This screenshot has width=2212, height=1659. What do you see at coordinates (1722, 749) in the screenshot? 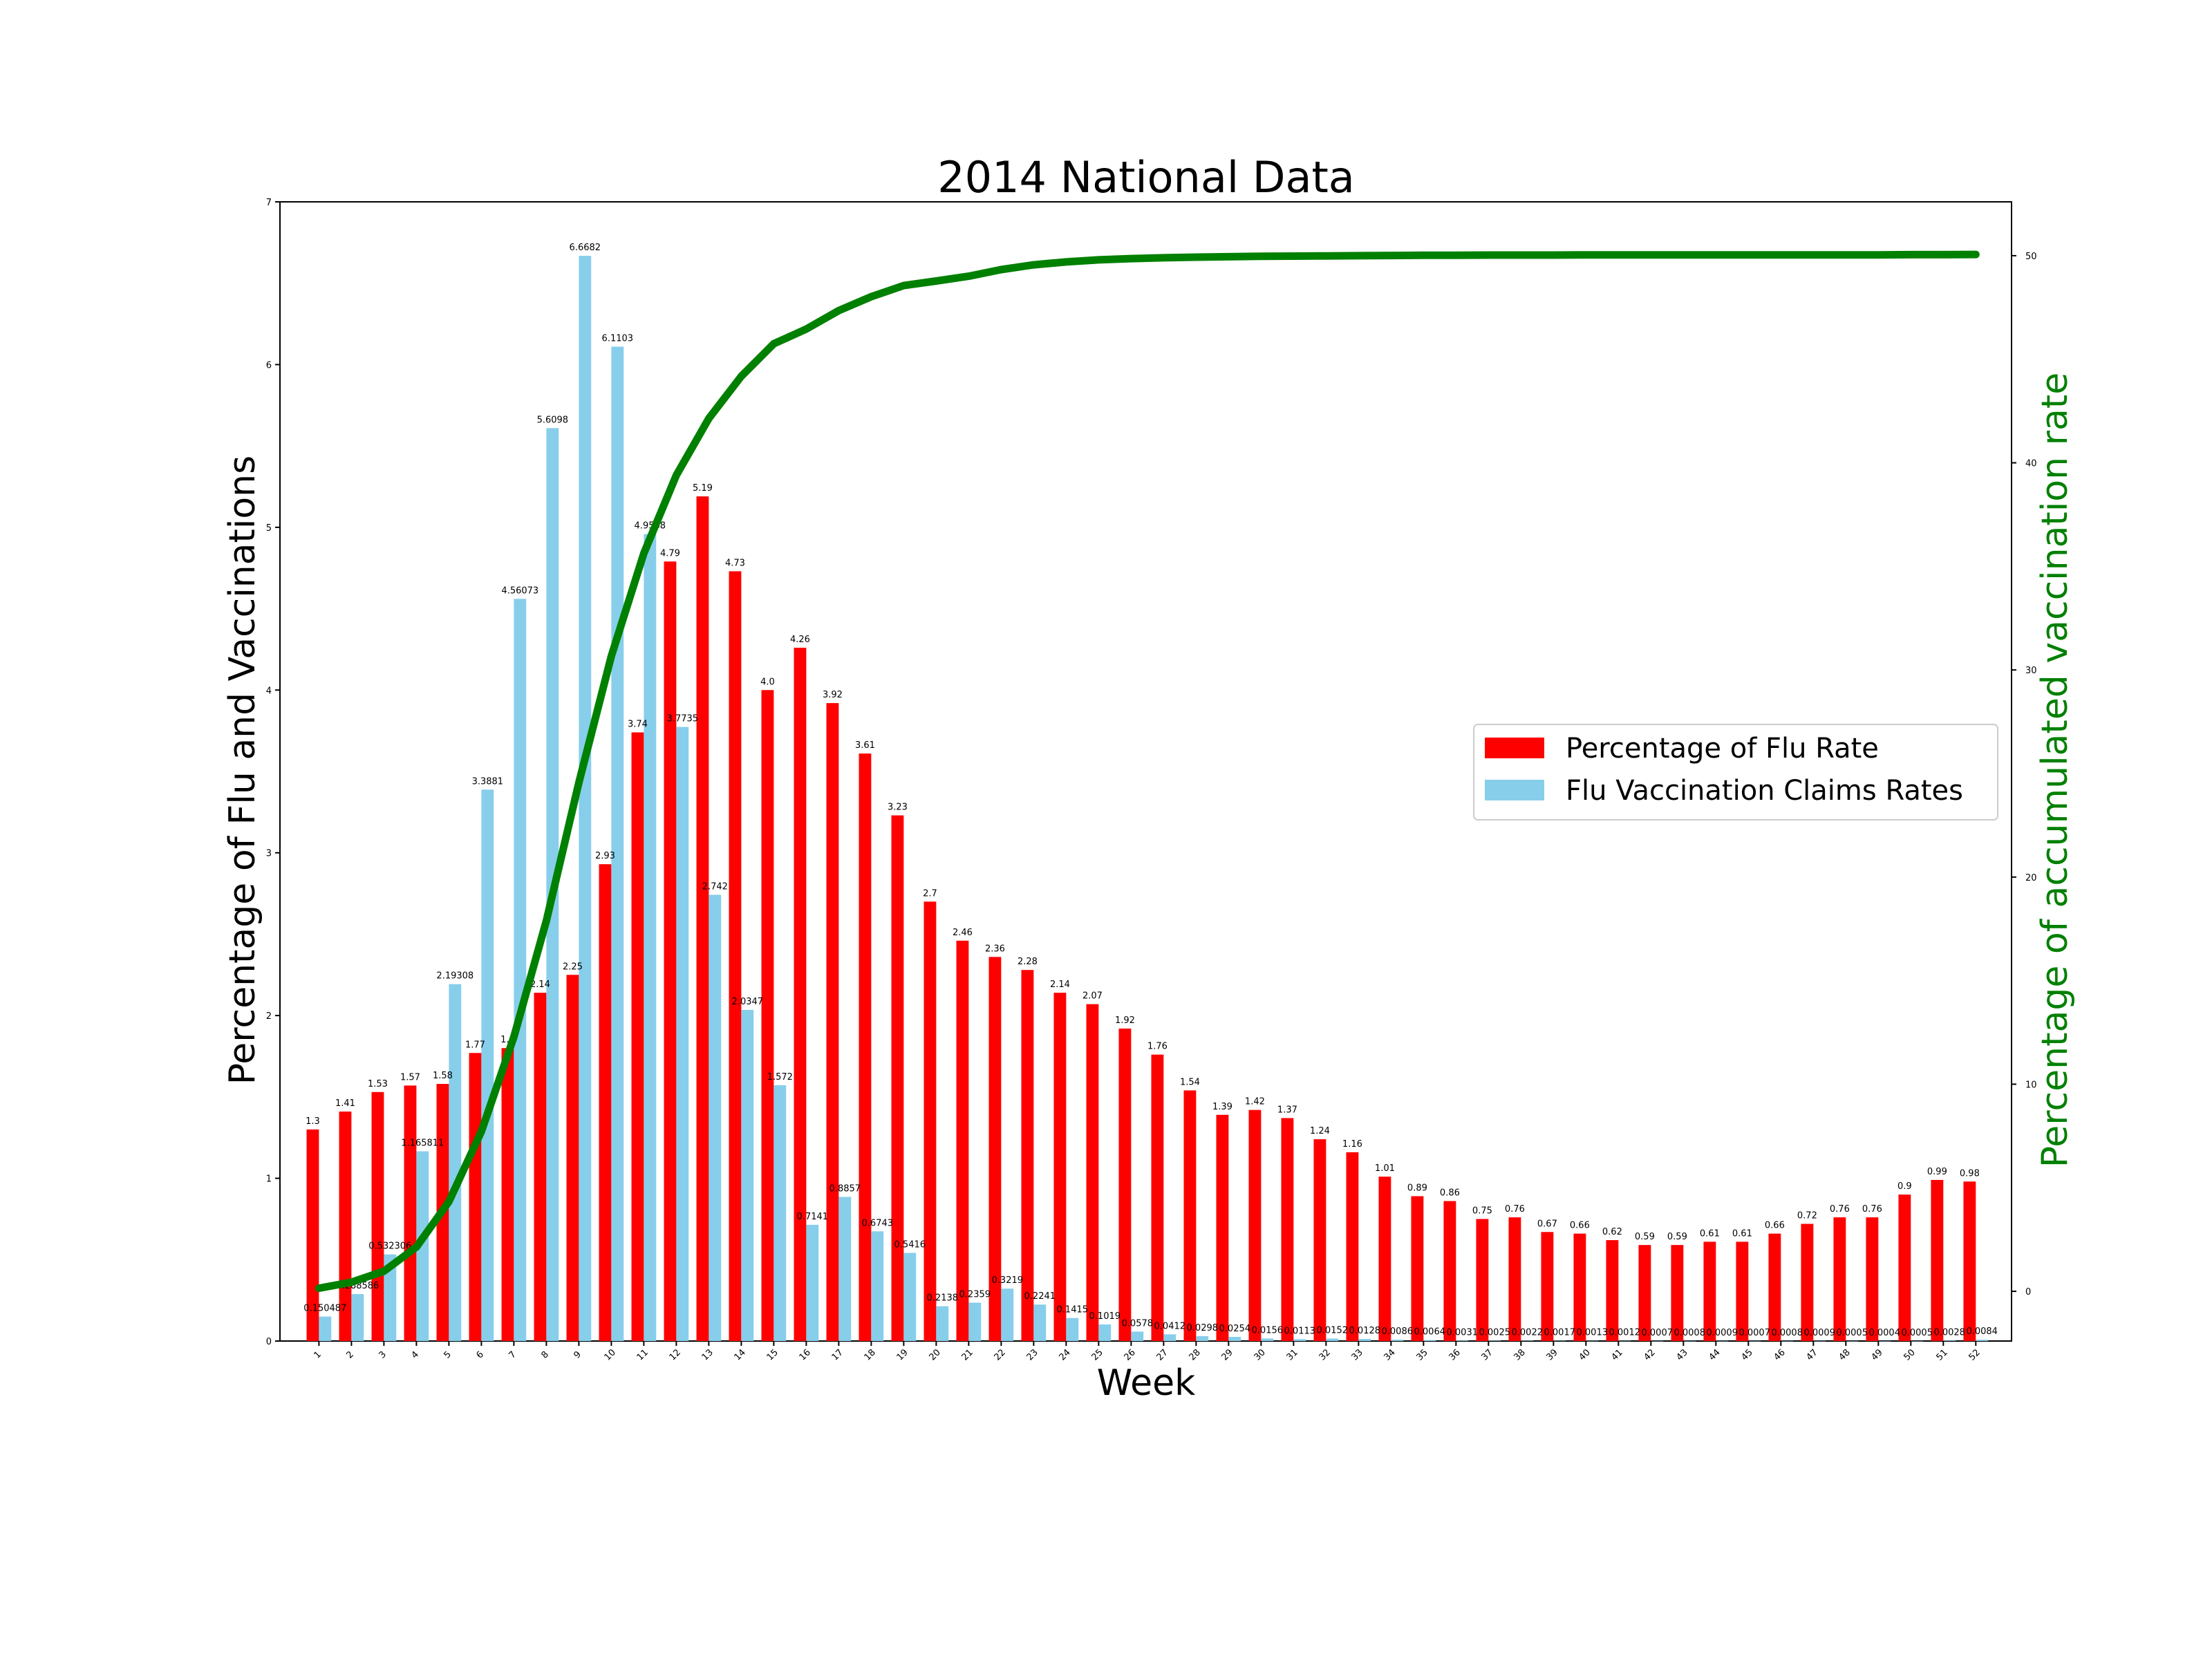
I see `legend-label-flu-rate: Percentage of Flu Rate` at bounding box center [1722, 749].